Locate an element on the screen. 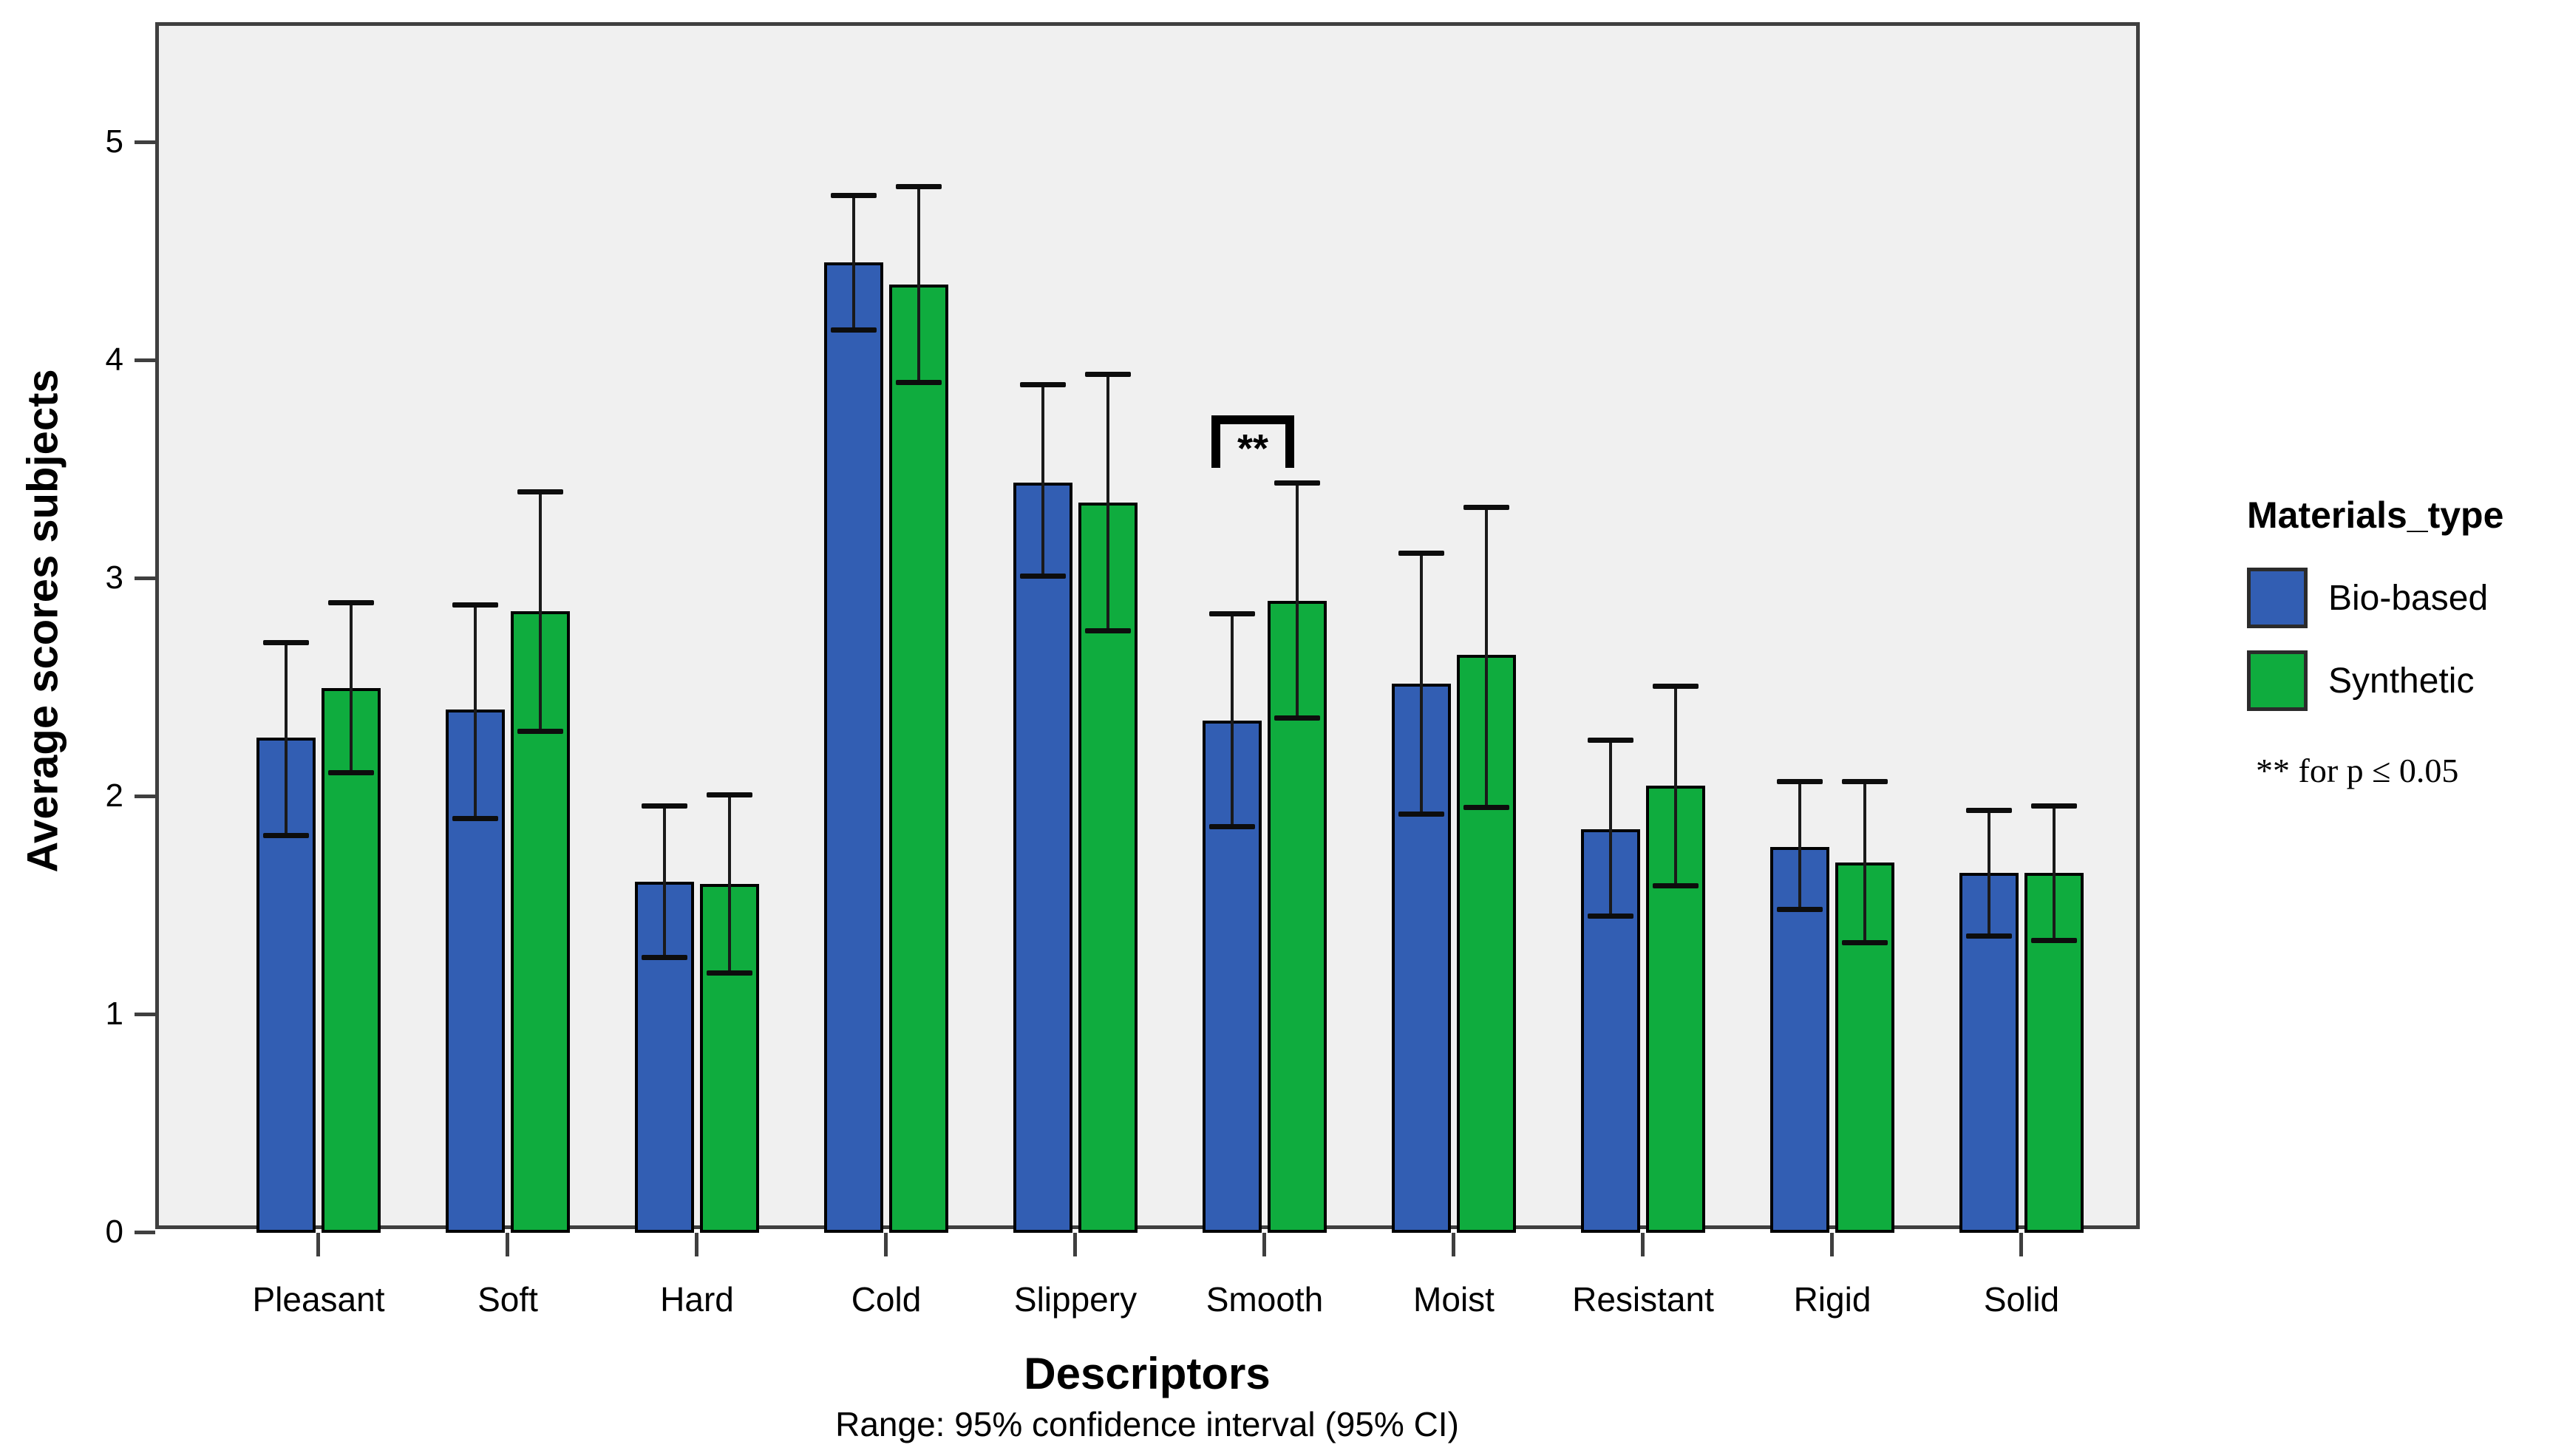 This screenshot has width=2567, height=1456. y-axis-tick-label: 2 is located at coordinates (114, 796).